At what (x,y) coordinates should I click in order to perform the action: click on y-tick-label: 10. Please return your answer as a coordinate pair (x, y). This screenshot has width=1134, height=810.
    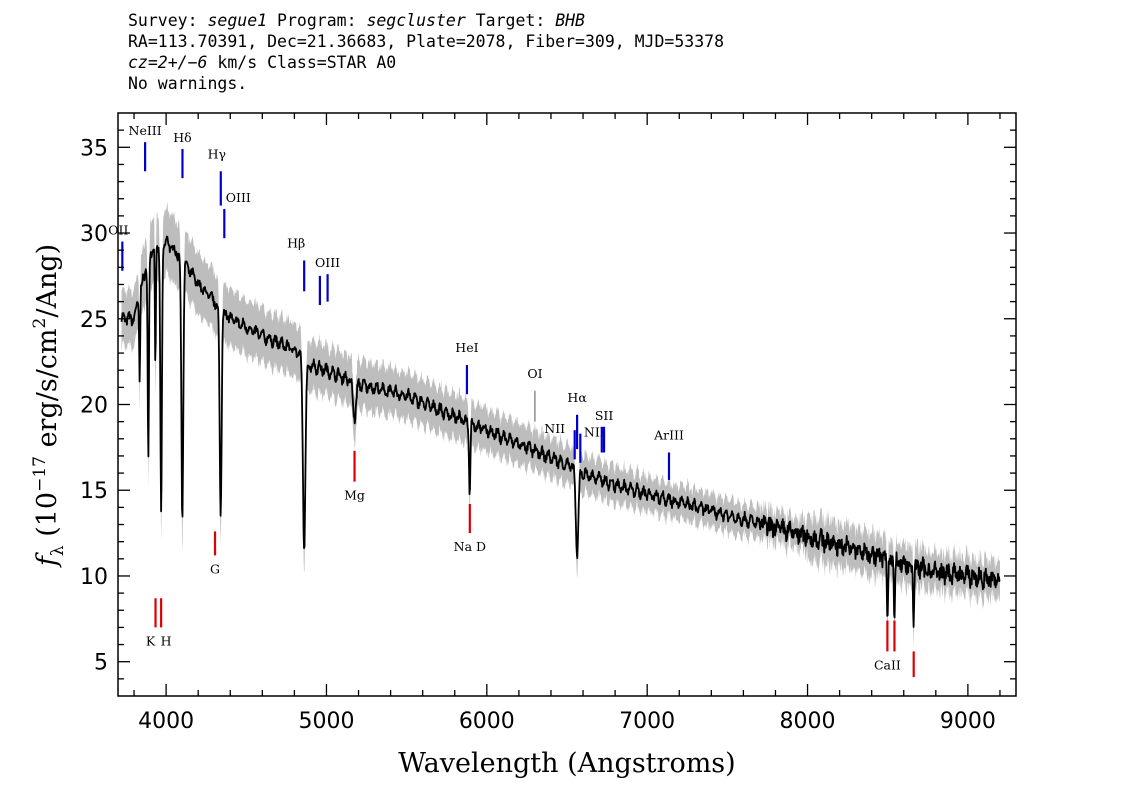
    Looking at the image, I should click on (94, 577).